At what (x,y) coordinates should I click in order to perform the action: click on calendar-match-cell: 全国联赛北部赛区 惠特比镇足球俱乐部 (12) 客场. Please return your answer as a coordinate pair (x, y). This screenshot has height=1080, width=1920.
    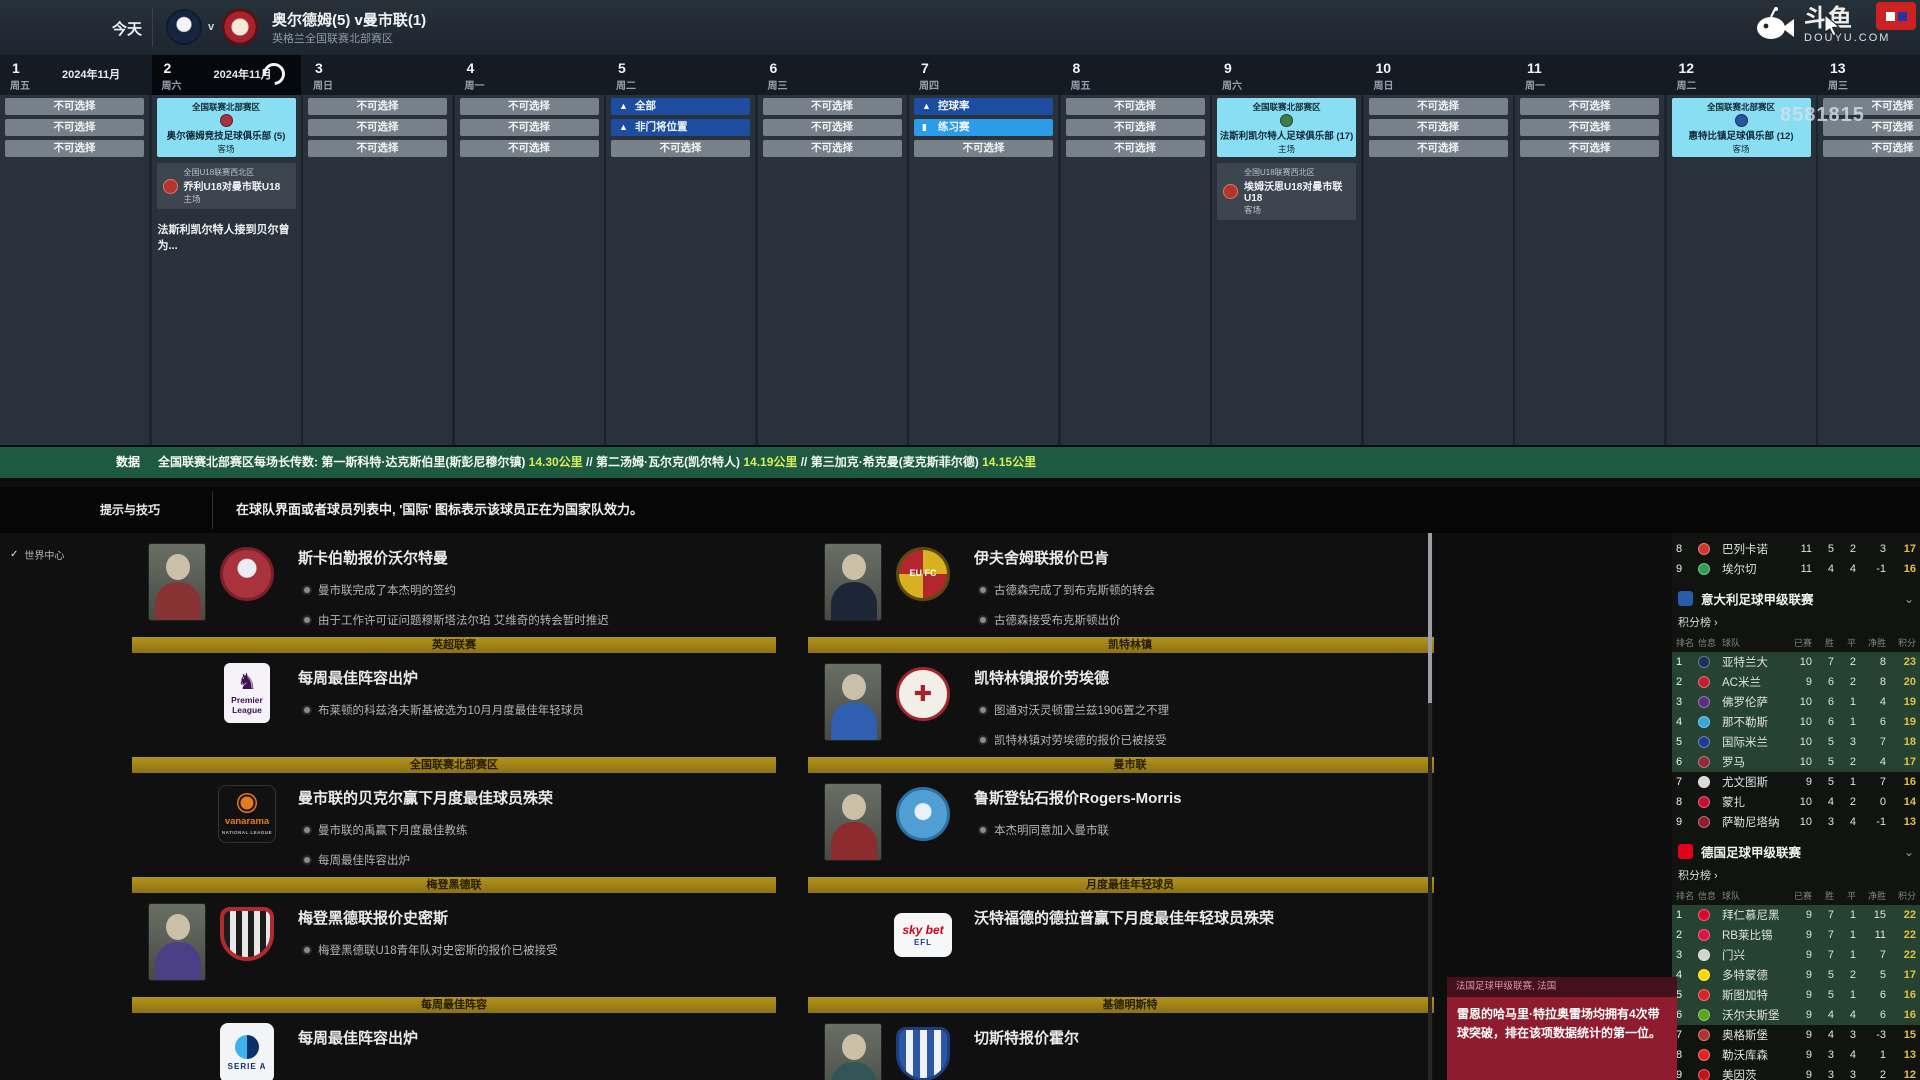
    Looking at the image, I should click on (1741, 127).